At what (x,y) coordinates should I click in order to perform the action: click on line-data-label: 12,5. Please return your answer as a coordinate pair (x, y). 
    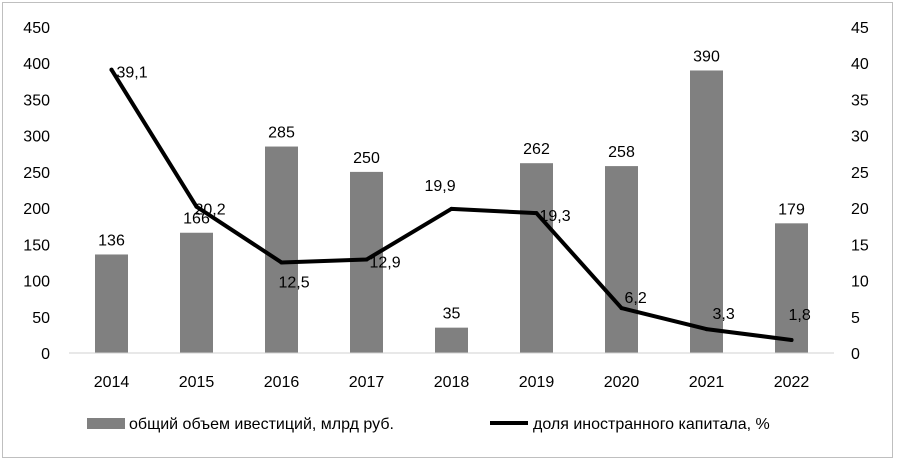
    Looking at the image, I should click on (294, 282).